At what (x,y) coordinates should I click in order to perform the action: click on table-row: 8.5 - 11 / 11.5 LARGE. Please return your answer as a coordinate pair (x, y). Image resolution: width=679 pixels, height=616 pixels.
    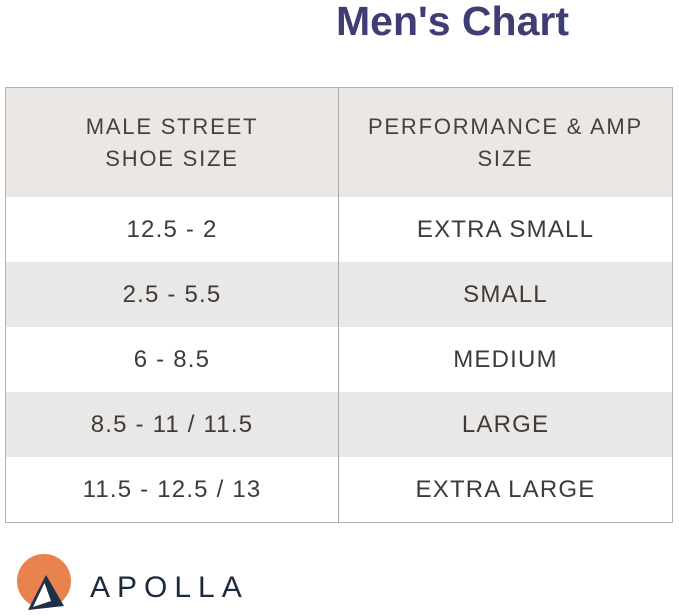
    Looking at the image, I should click on (339, 424).